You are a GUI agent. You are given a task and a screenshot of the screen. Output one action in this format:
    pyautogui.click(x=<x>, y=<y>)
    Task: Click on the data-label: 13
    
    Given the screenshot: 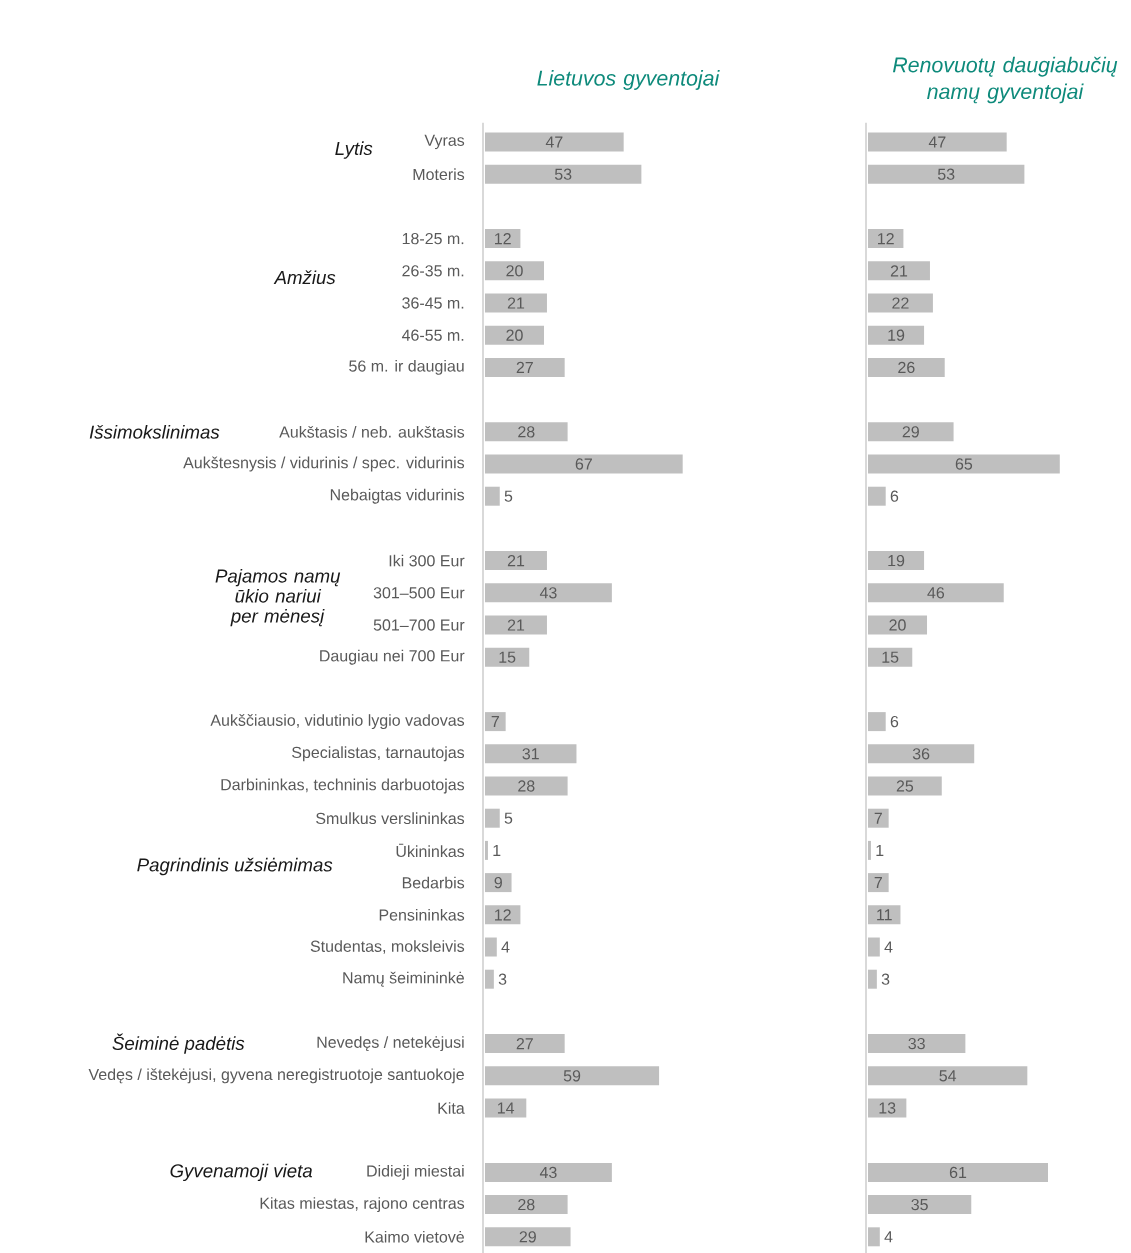 What is the action you would take?
    pyautogui.click(x=887, y=1108)
    